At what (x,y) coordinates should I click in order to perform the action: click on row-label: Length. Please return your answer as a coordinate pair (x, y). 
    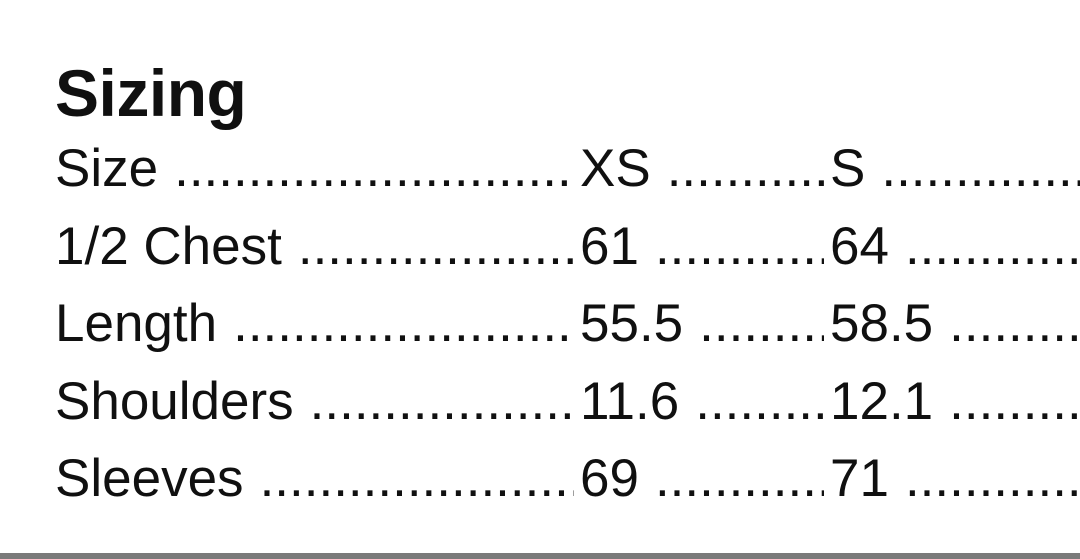
    Looking at the image, I should click on (136, 323).